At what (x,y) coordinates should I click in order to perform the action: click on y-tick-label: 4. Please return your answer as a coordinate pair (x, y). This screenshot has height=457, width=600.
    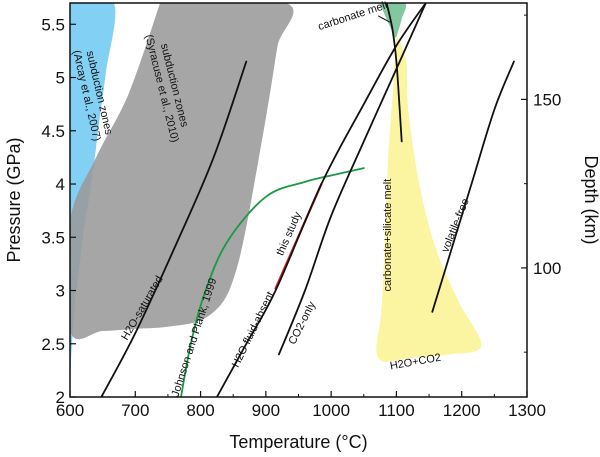
    Looking at the image, I should click on (60, 184).